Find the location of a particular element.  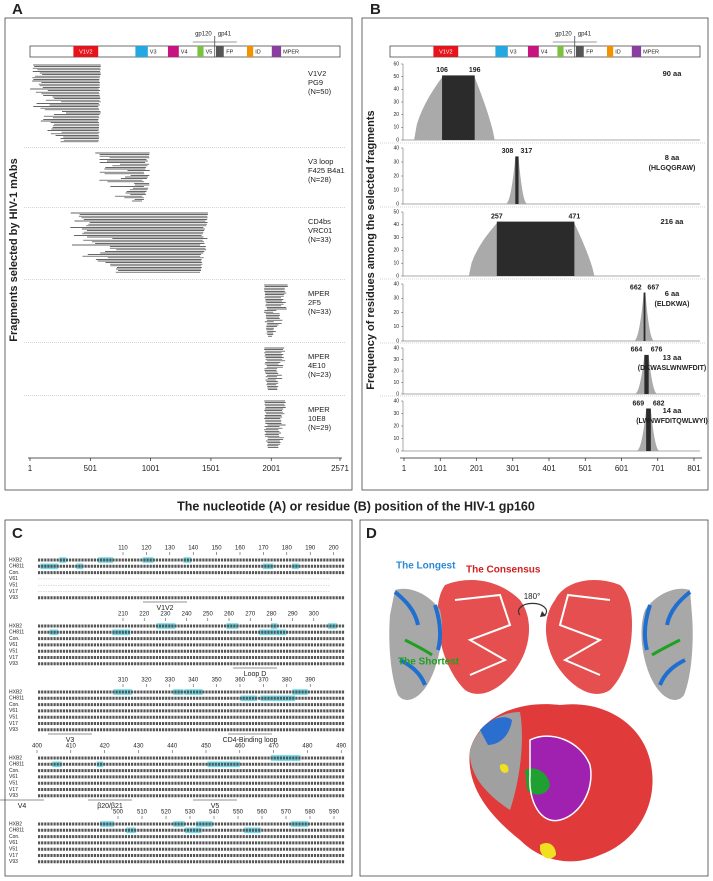

position-label: 510 is located at coordinates (142, 813).